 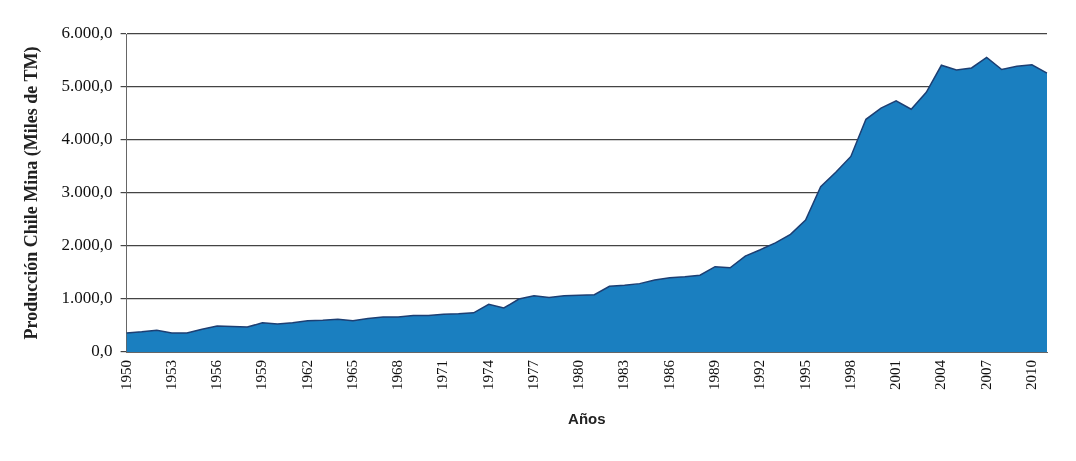 What do you see at coordinates (87, 245) in the screenshot?
I see `y-tick-label: 2.000,0` at bounding box center [87, 245].